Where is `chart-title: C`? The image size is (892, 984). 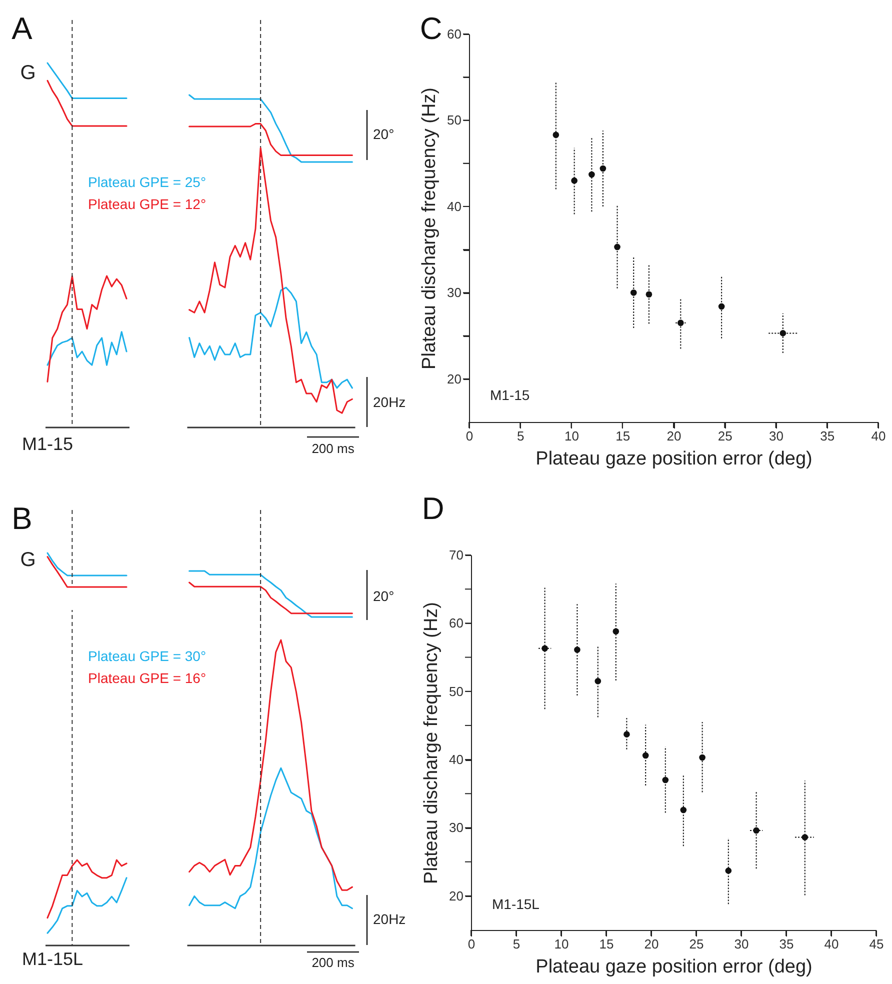 chart-title: C is located at coordinates (431, 28).